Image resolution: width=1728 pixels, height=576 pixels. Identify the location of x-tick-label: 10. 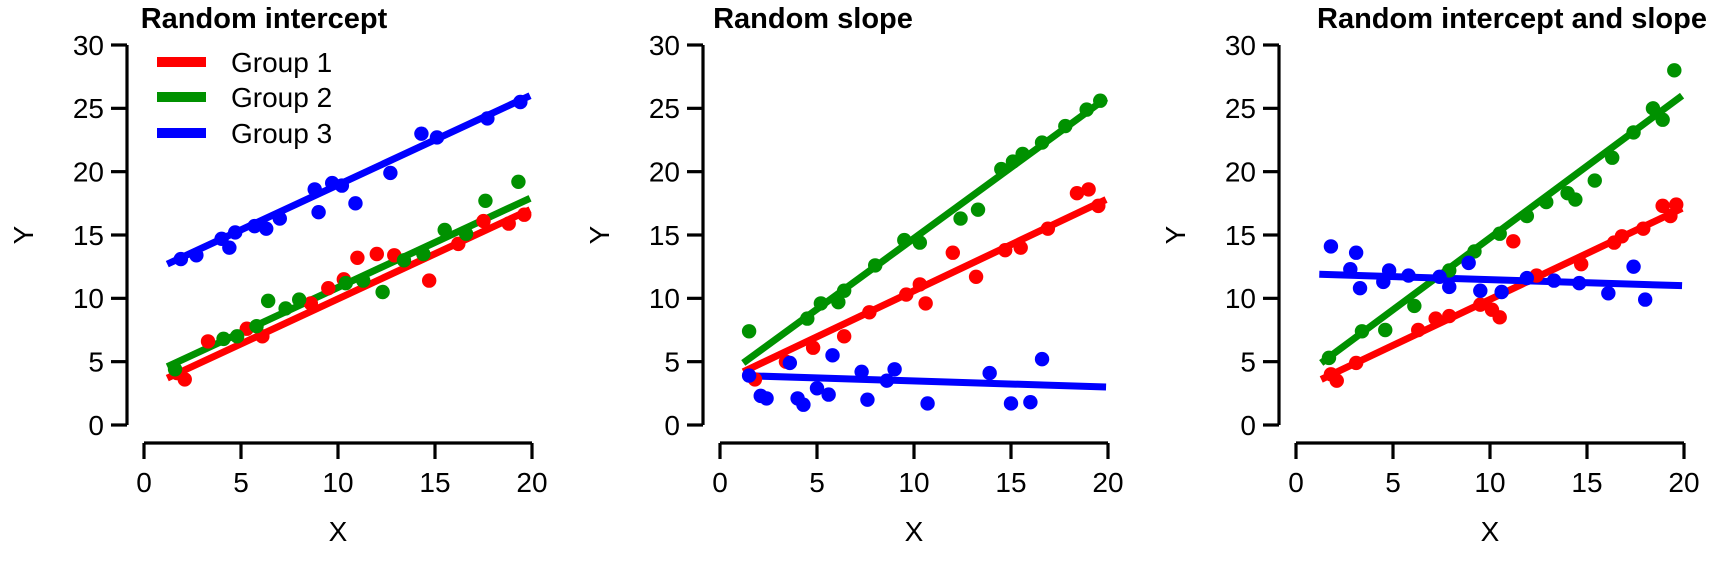
(913, 482).